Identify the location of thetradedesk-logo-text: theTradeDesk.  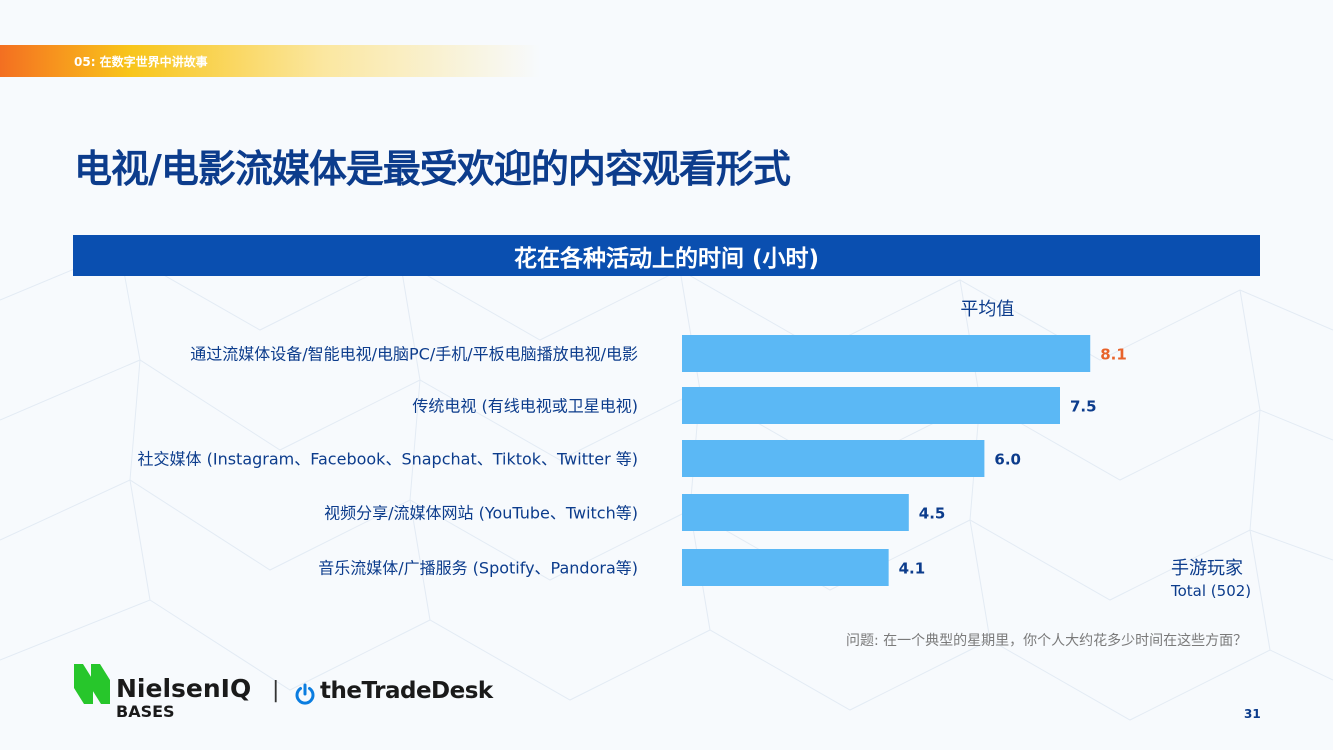
(406, 691).